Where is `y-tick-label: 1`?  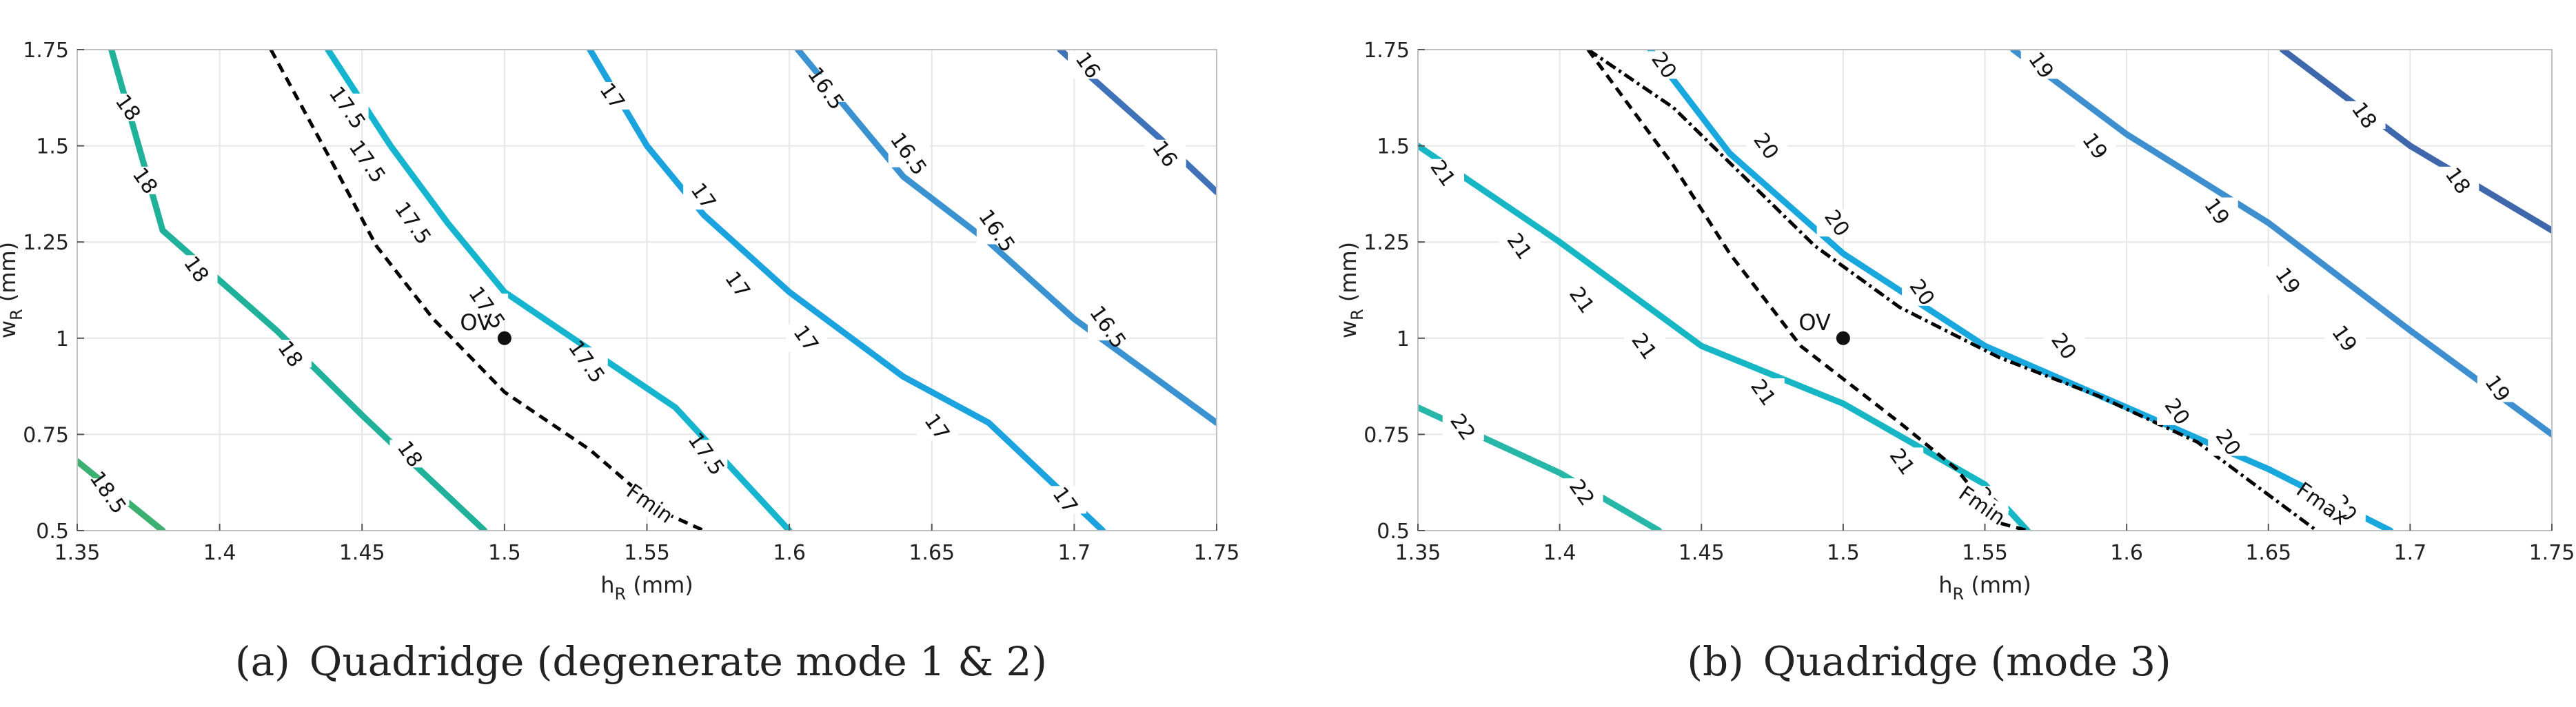
y-tick-label: 1 is located at coordinates (62, 339).